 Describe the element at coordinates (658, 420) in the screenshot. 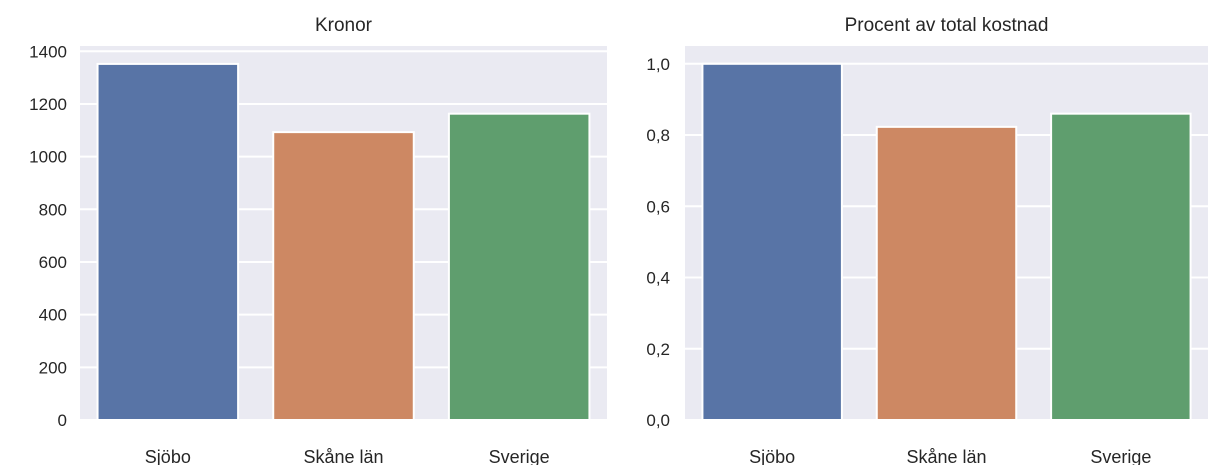

I see `y-tick-label: 0,0` at that location.